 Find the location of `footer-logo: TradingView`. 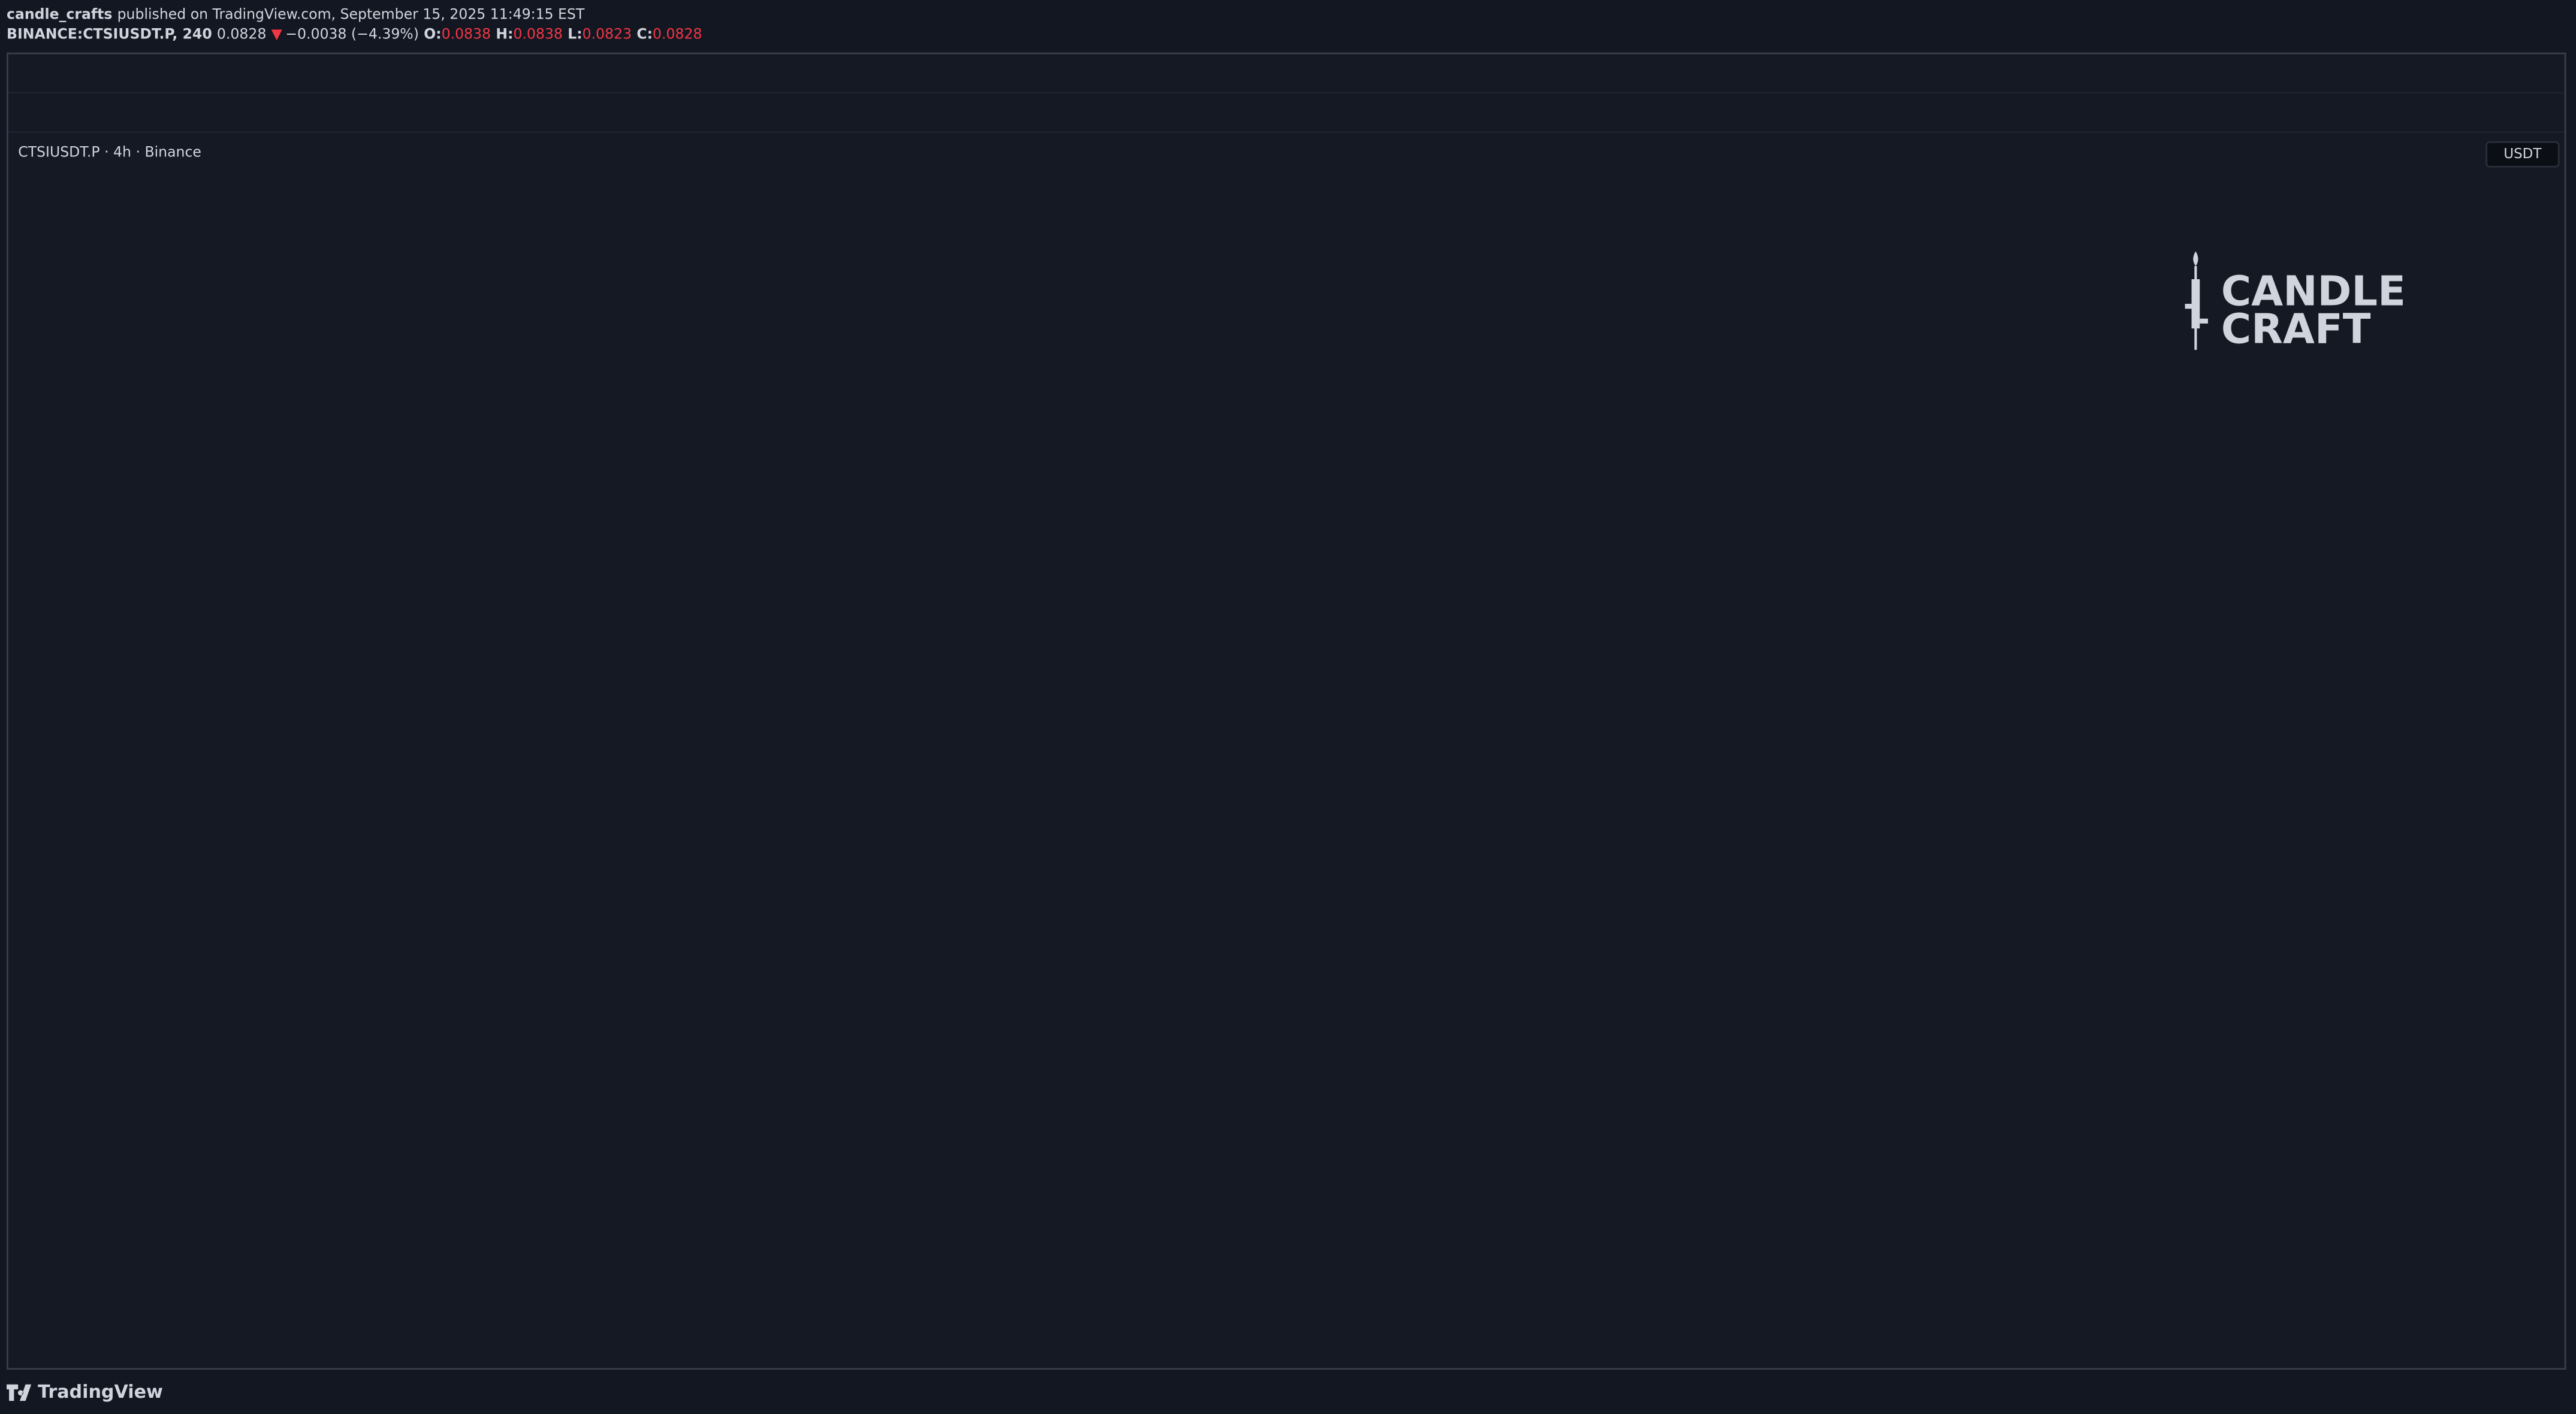

footer-logo: TradingView is located at coordinates (85, 1392).